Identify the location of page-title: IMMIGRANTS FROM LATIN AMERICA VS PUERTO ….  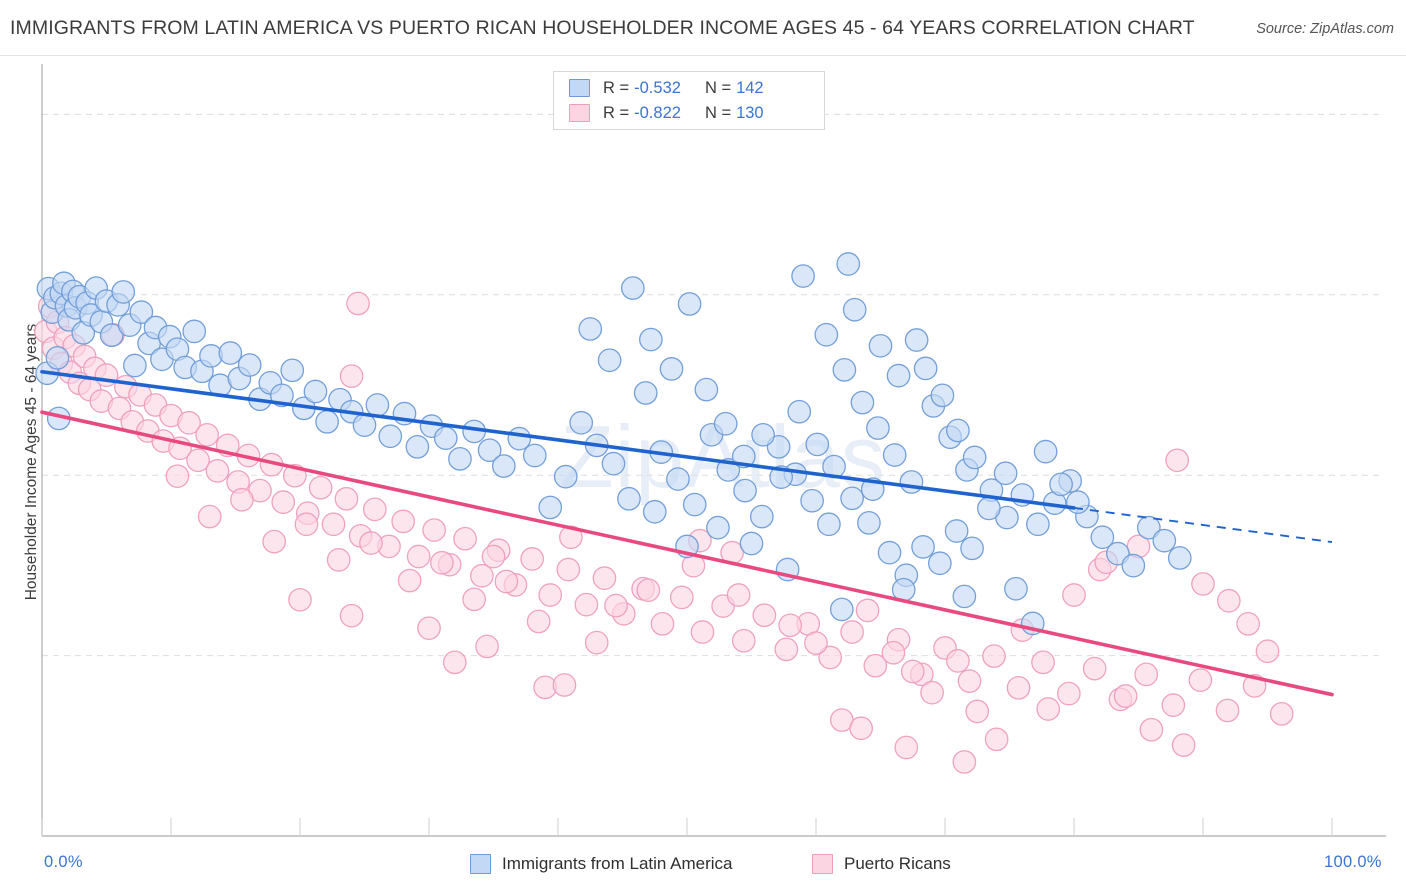
(602, 28).